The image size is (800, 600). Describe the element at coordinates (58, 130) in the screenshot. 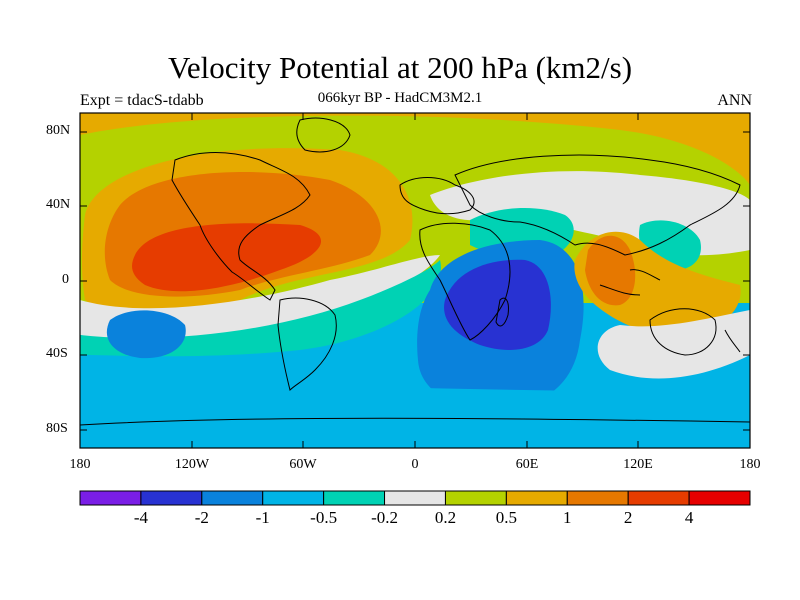

I see `lat-tick-label: 80N` at that location.